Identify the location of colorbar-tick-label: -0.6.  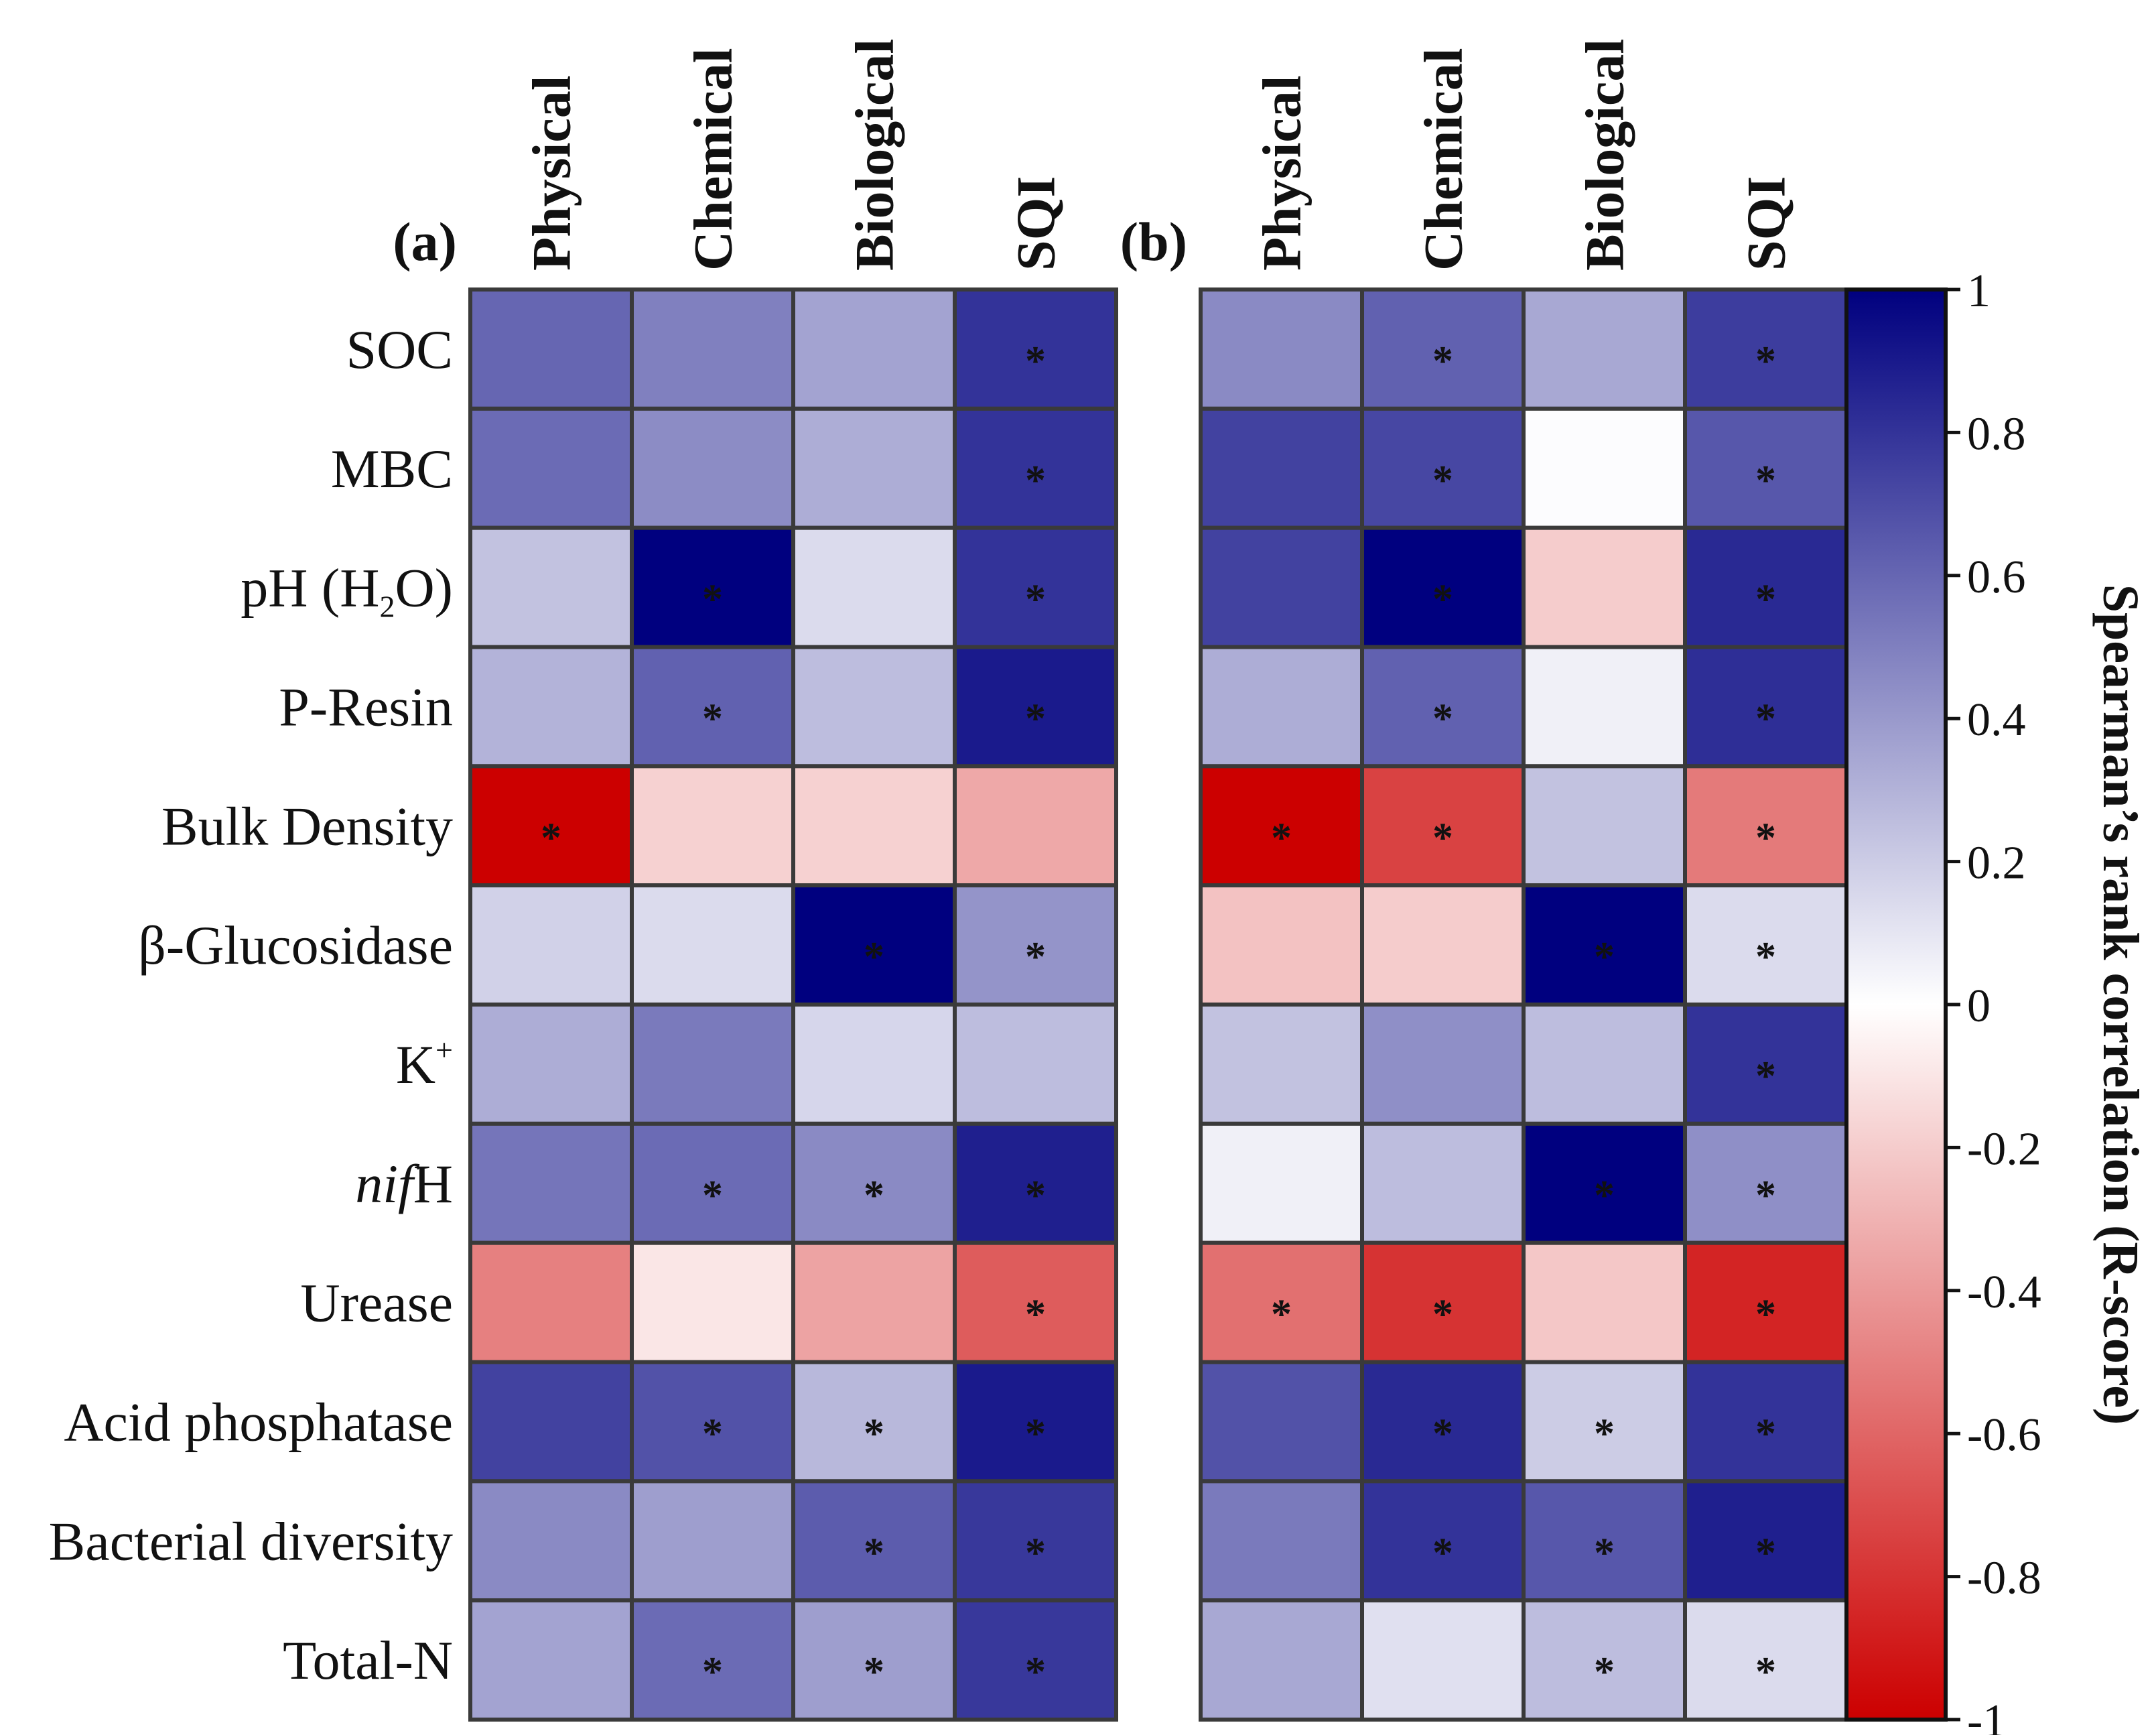
(2004, 1435).